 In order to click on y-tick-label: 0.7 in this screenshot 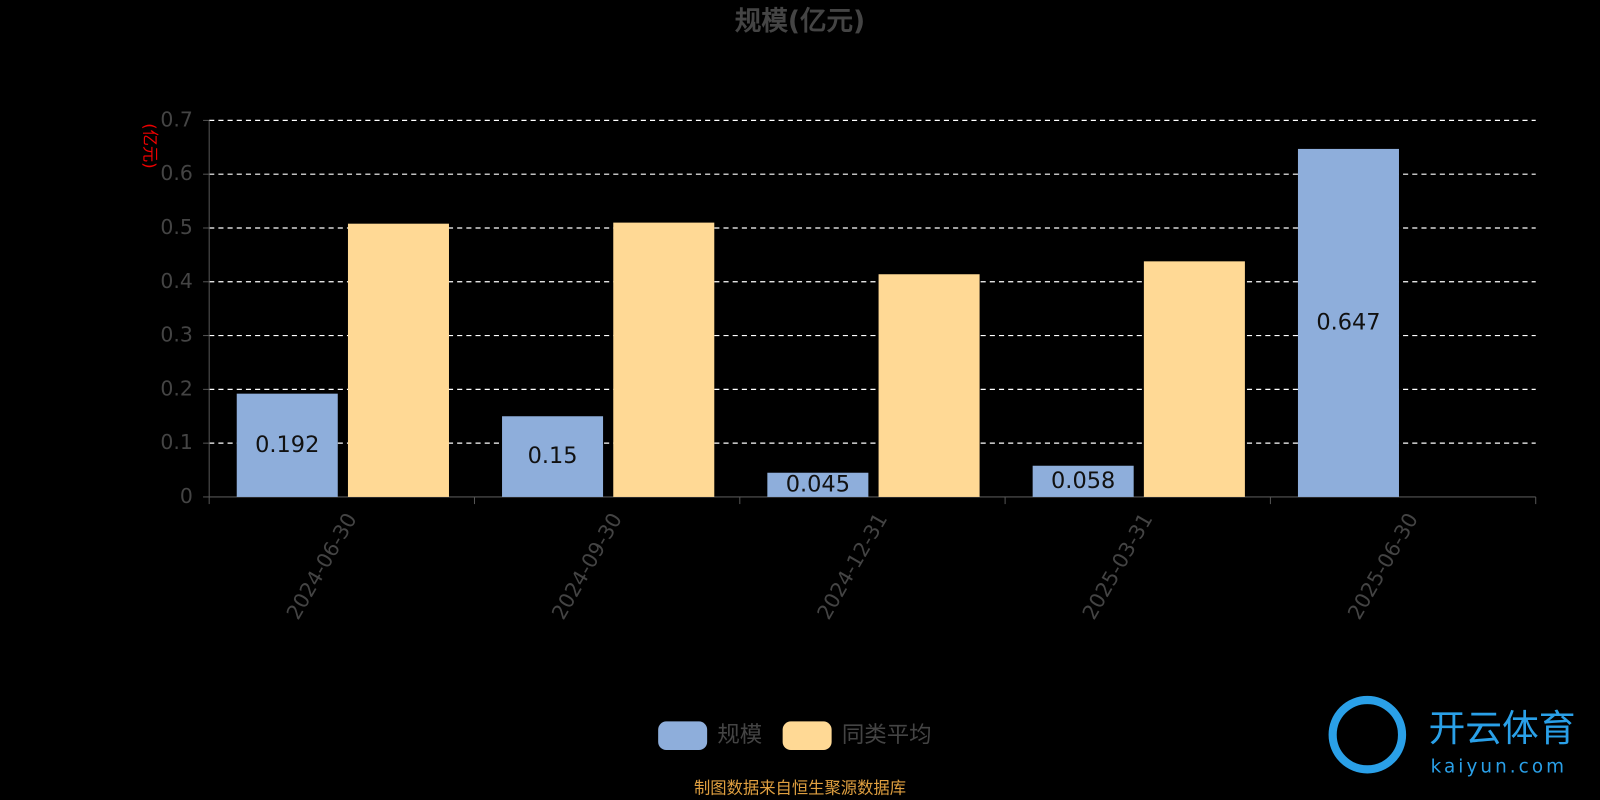, I will do `click(176, 119)`.